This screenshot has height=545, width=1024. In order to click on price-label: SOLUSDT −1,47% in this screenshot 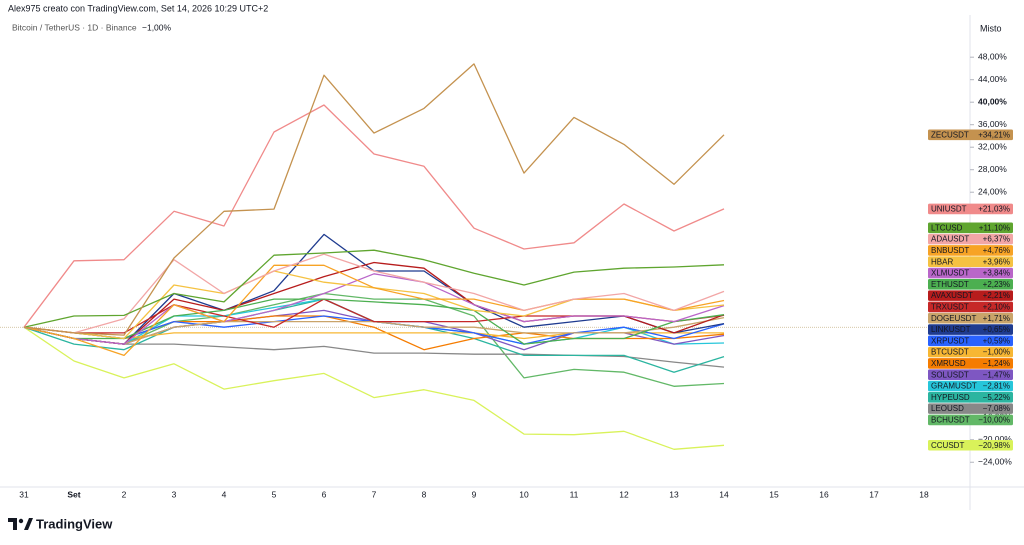, I will do `click(970, 375)`.